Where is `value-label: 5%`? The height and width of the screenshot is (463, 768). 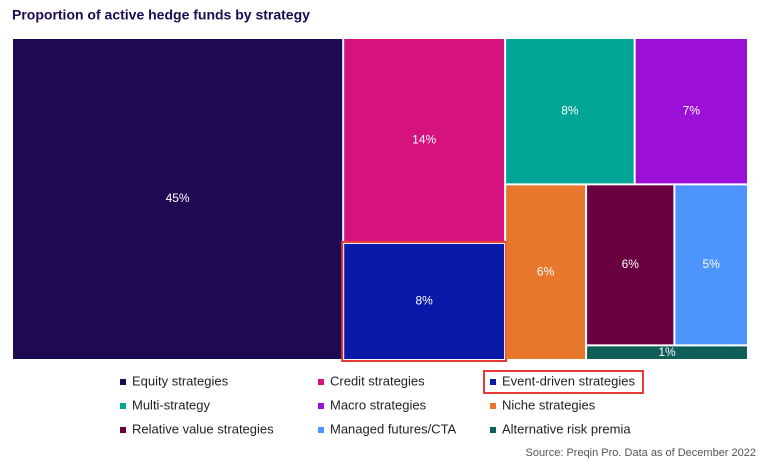
value-label: 5% is located at coordinates (712, 264).